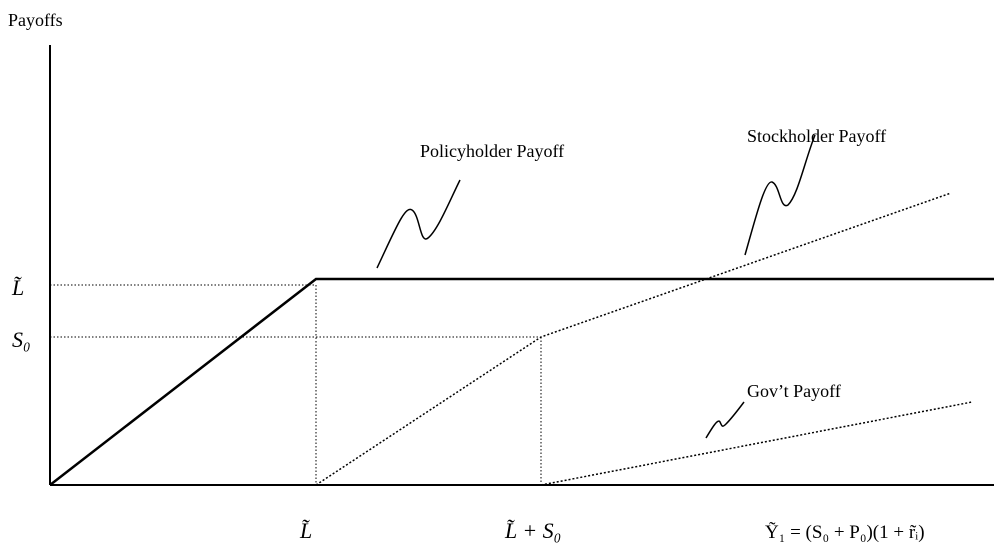  What do you see at coordinates (794, 391) in the screenshot?
I see `annotation: Gov’t Payoff` at bounding box center [794, 391].